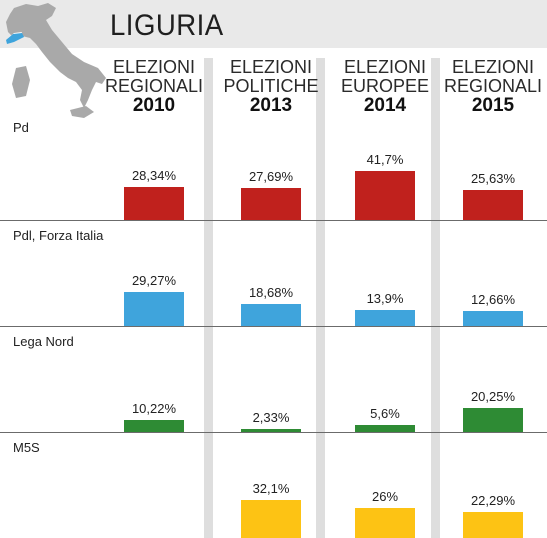 The image size is (547, 538). What do you see at coordinates (385, 159) in the screenshot?
I see `bar-value-label: 41,7%` at bounding box center [385, 159].